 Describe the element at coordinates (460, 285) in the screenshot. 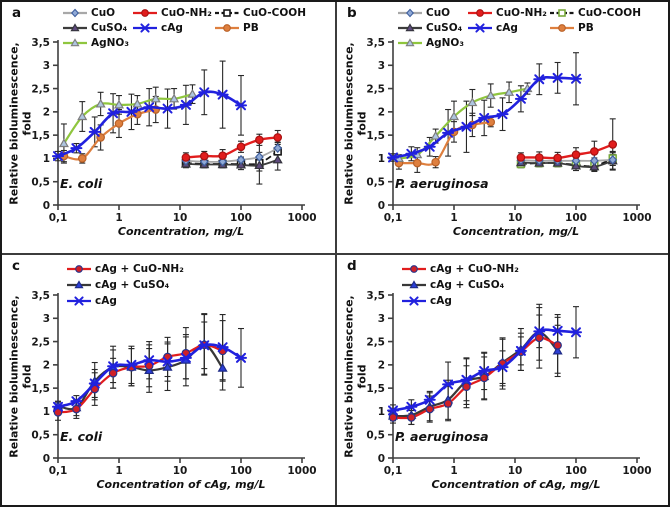

I see `legend-d: cAg + CuO-NH₂ cAg + CuSO₄ cAg` at that location.